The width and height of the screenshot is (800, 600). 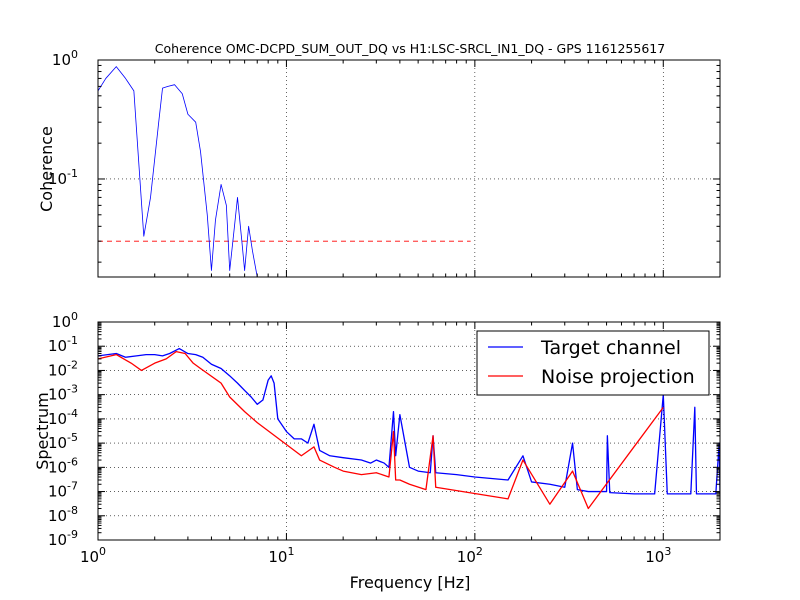 I want to click on spectrum-xtick-label: 10², so click(x=470, y=555).